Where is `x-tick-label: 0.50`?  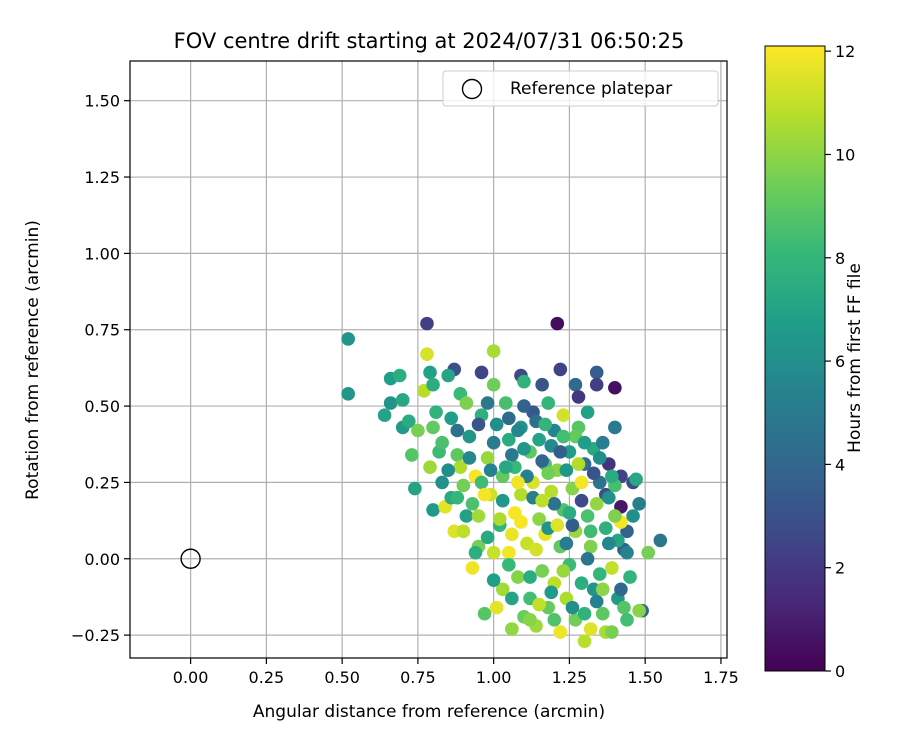
x-tick-label: 0.50 is located at coordinates (342, 677).